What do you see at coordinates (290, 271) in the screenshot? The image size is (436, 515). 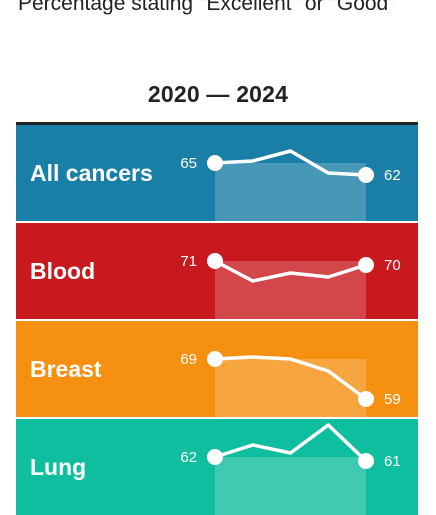 I see `series-line-blood` at bounding box center [290, 271].